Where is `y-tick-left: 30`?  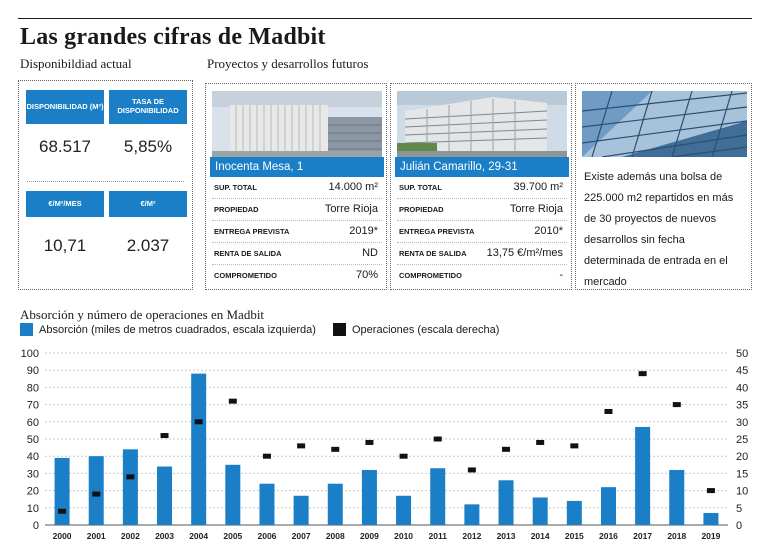 y-tick-left: 30 is located at coordinates (33, 474).